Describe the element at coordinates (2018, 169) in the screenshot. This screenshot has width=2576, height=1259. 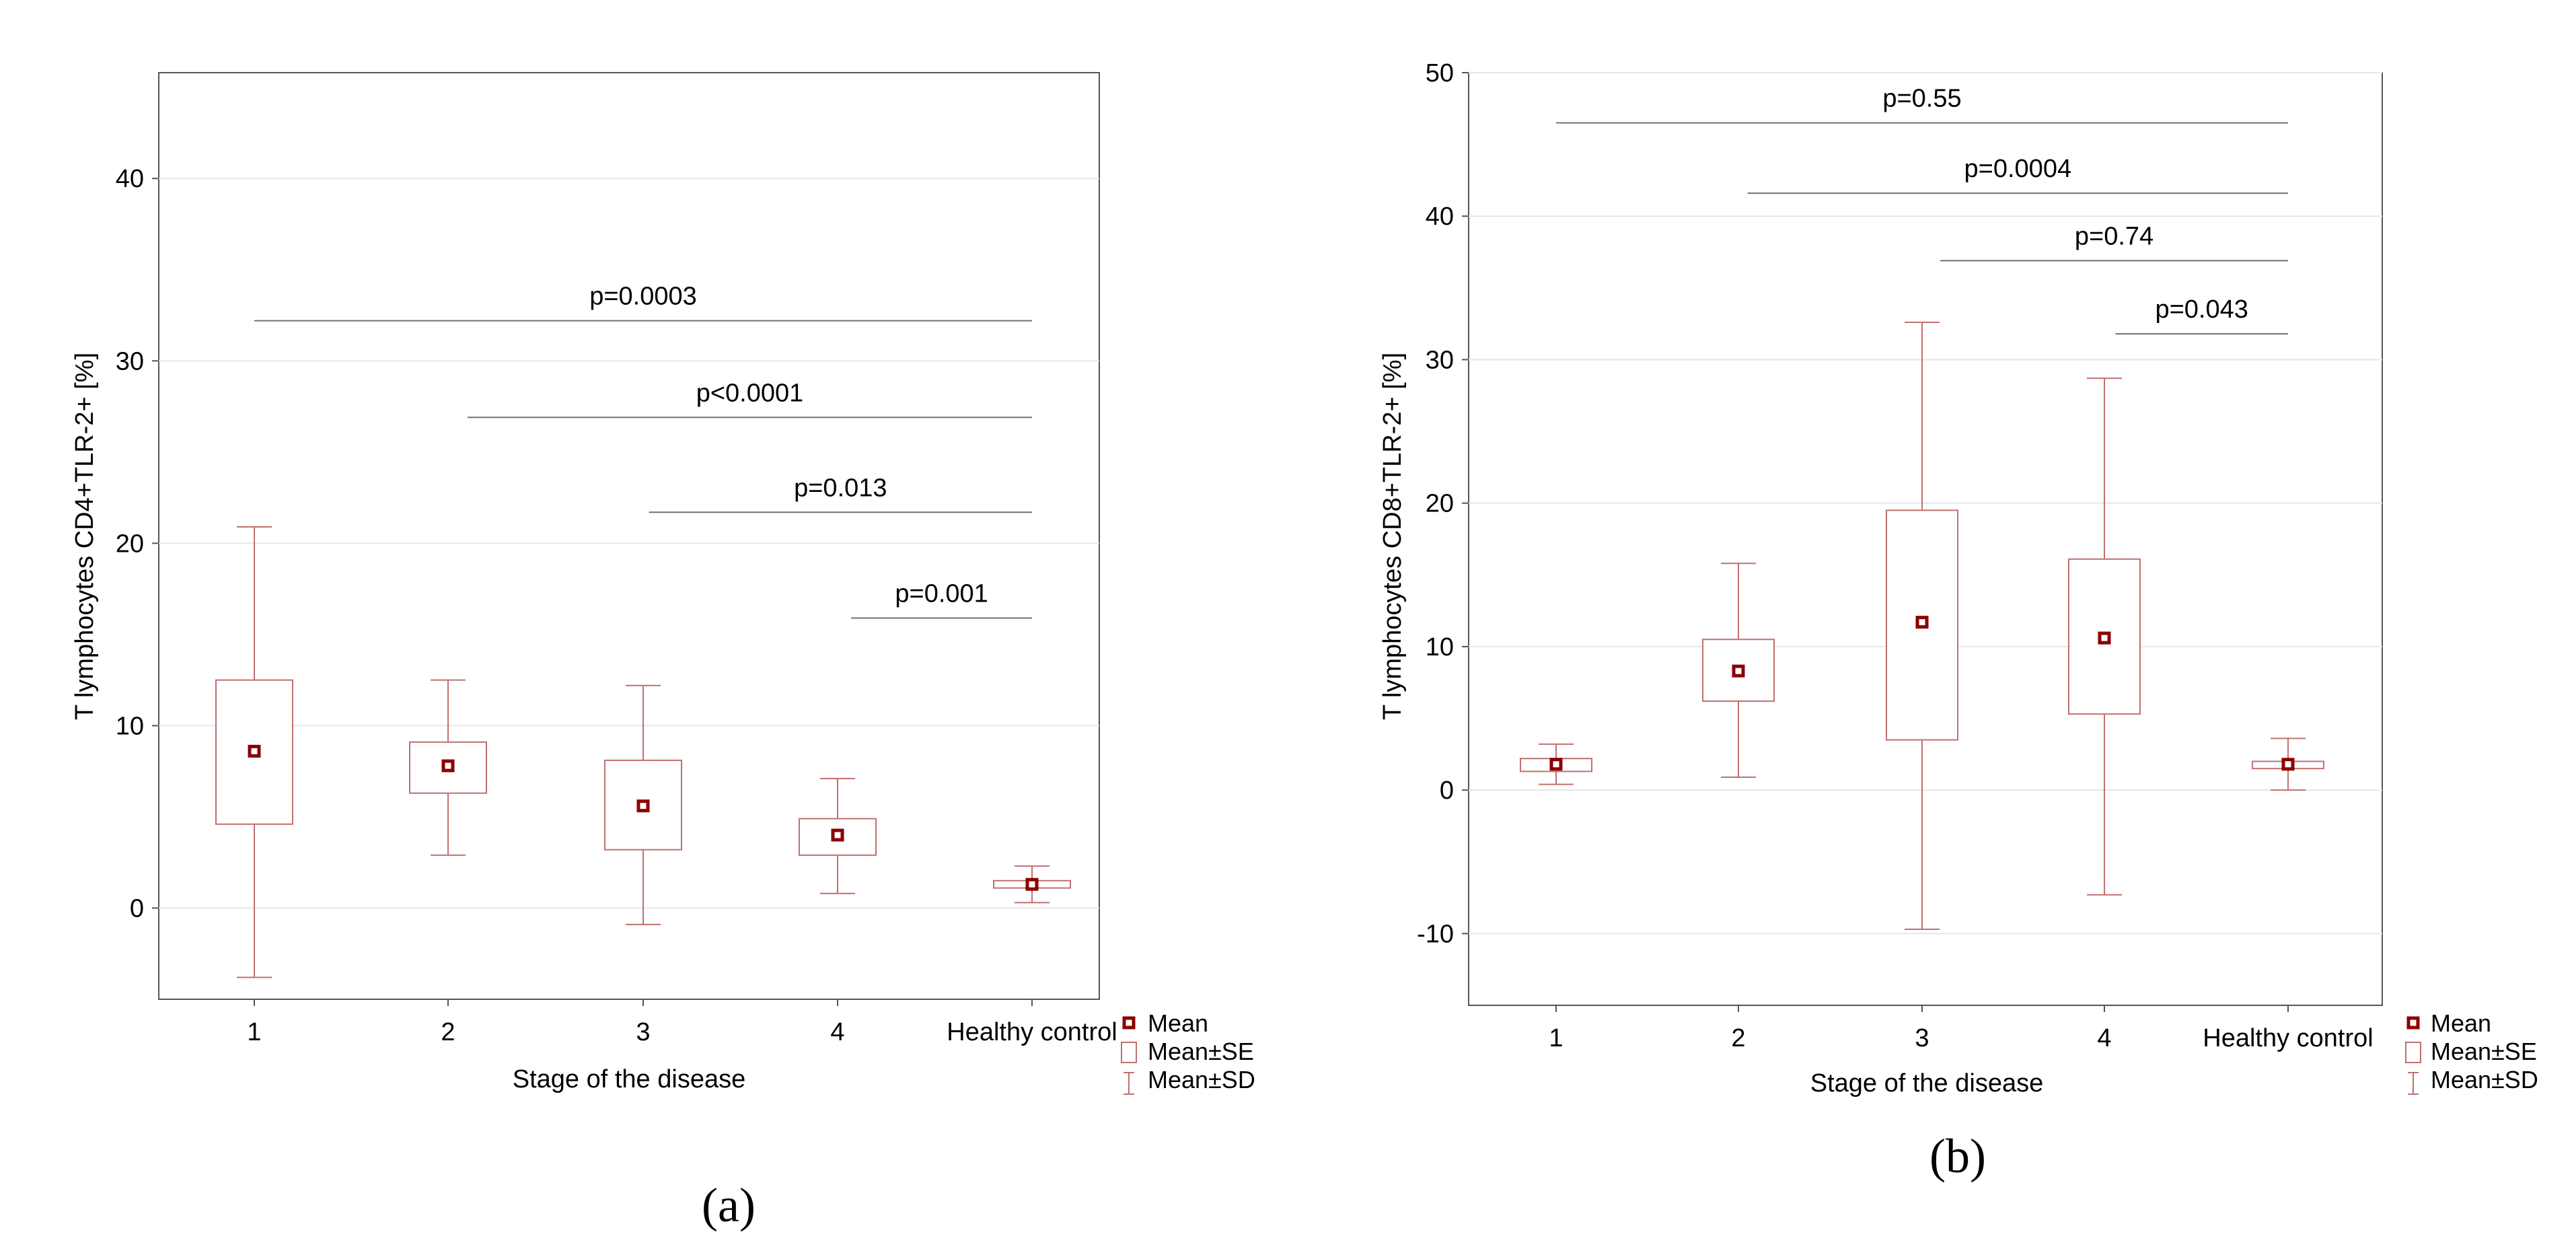
I see `p-value-label: p=0.0004` at that location.